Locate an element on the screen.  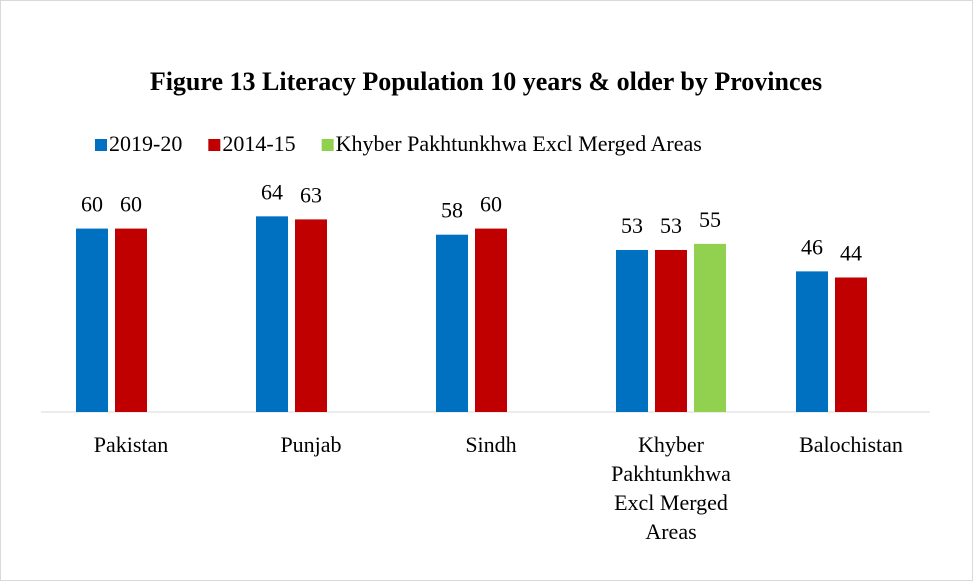
value-label: 55 is located at coordinates (710, 219).